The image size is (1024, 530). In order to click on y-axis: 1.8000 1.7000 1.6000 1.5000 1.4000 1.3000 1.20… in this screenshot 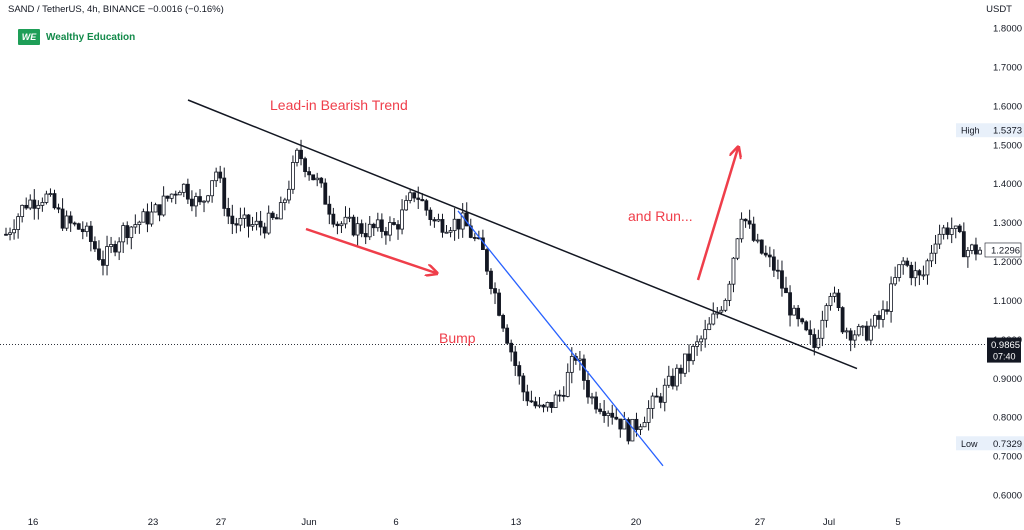, I will do `click(1007, 263)`.